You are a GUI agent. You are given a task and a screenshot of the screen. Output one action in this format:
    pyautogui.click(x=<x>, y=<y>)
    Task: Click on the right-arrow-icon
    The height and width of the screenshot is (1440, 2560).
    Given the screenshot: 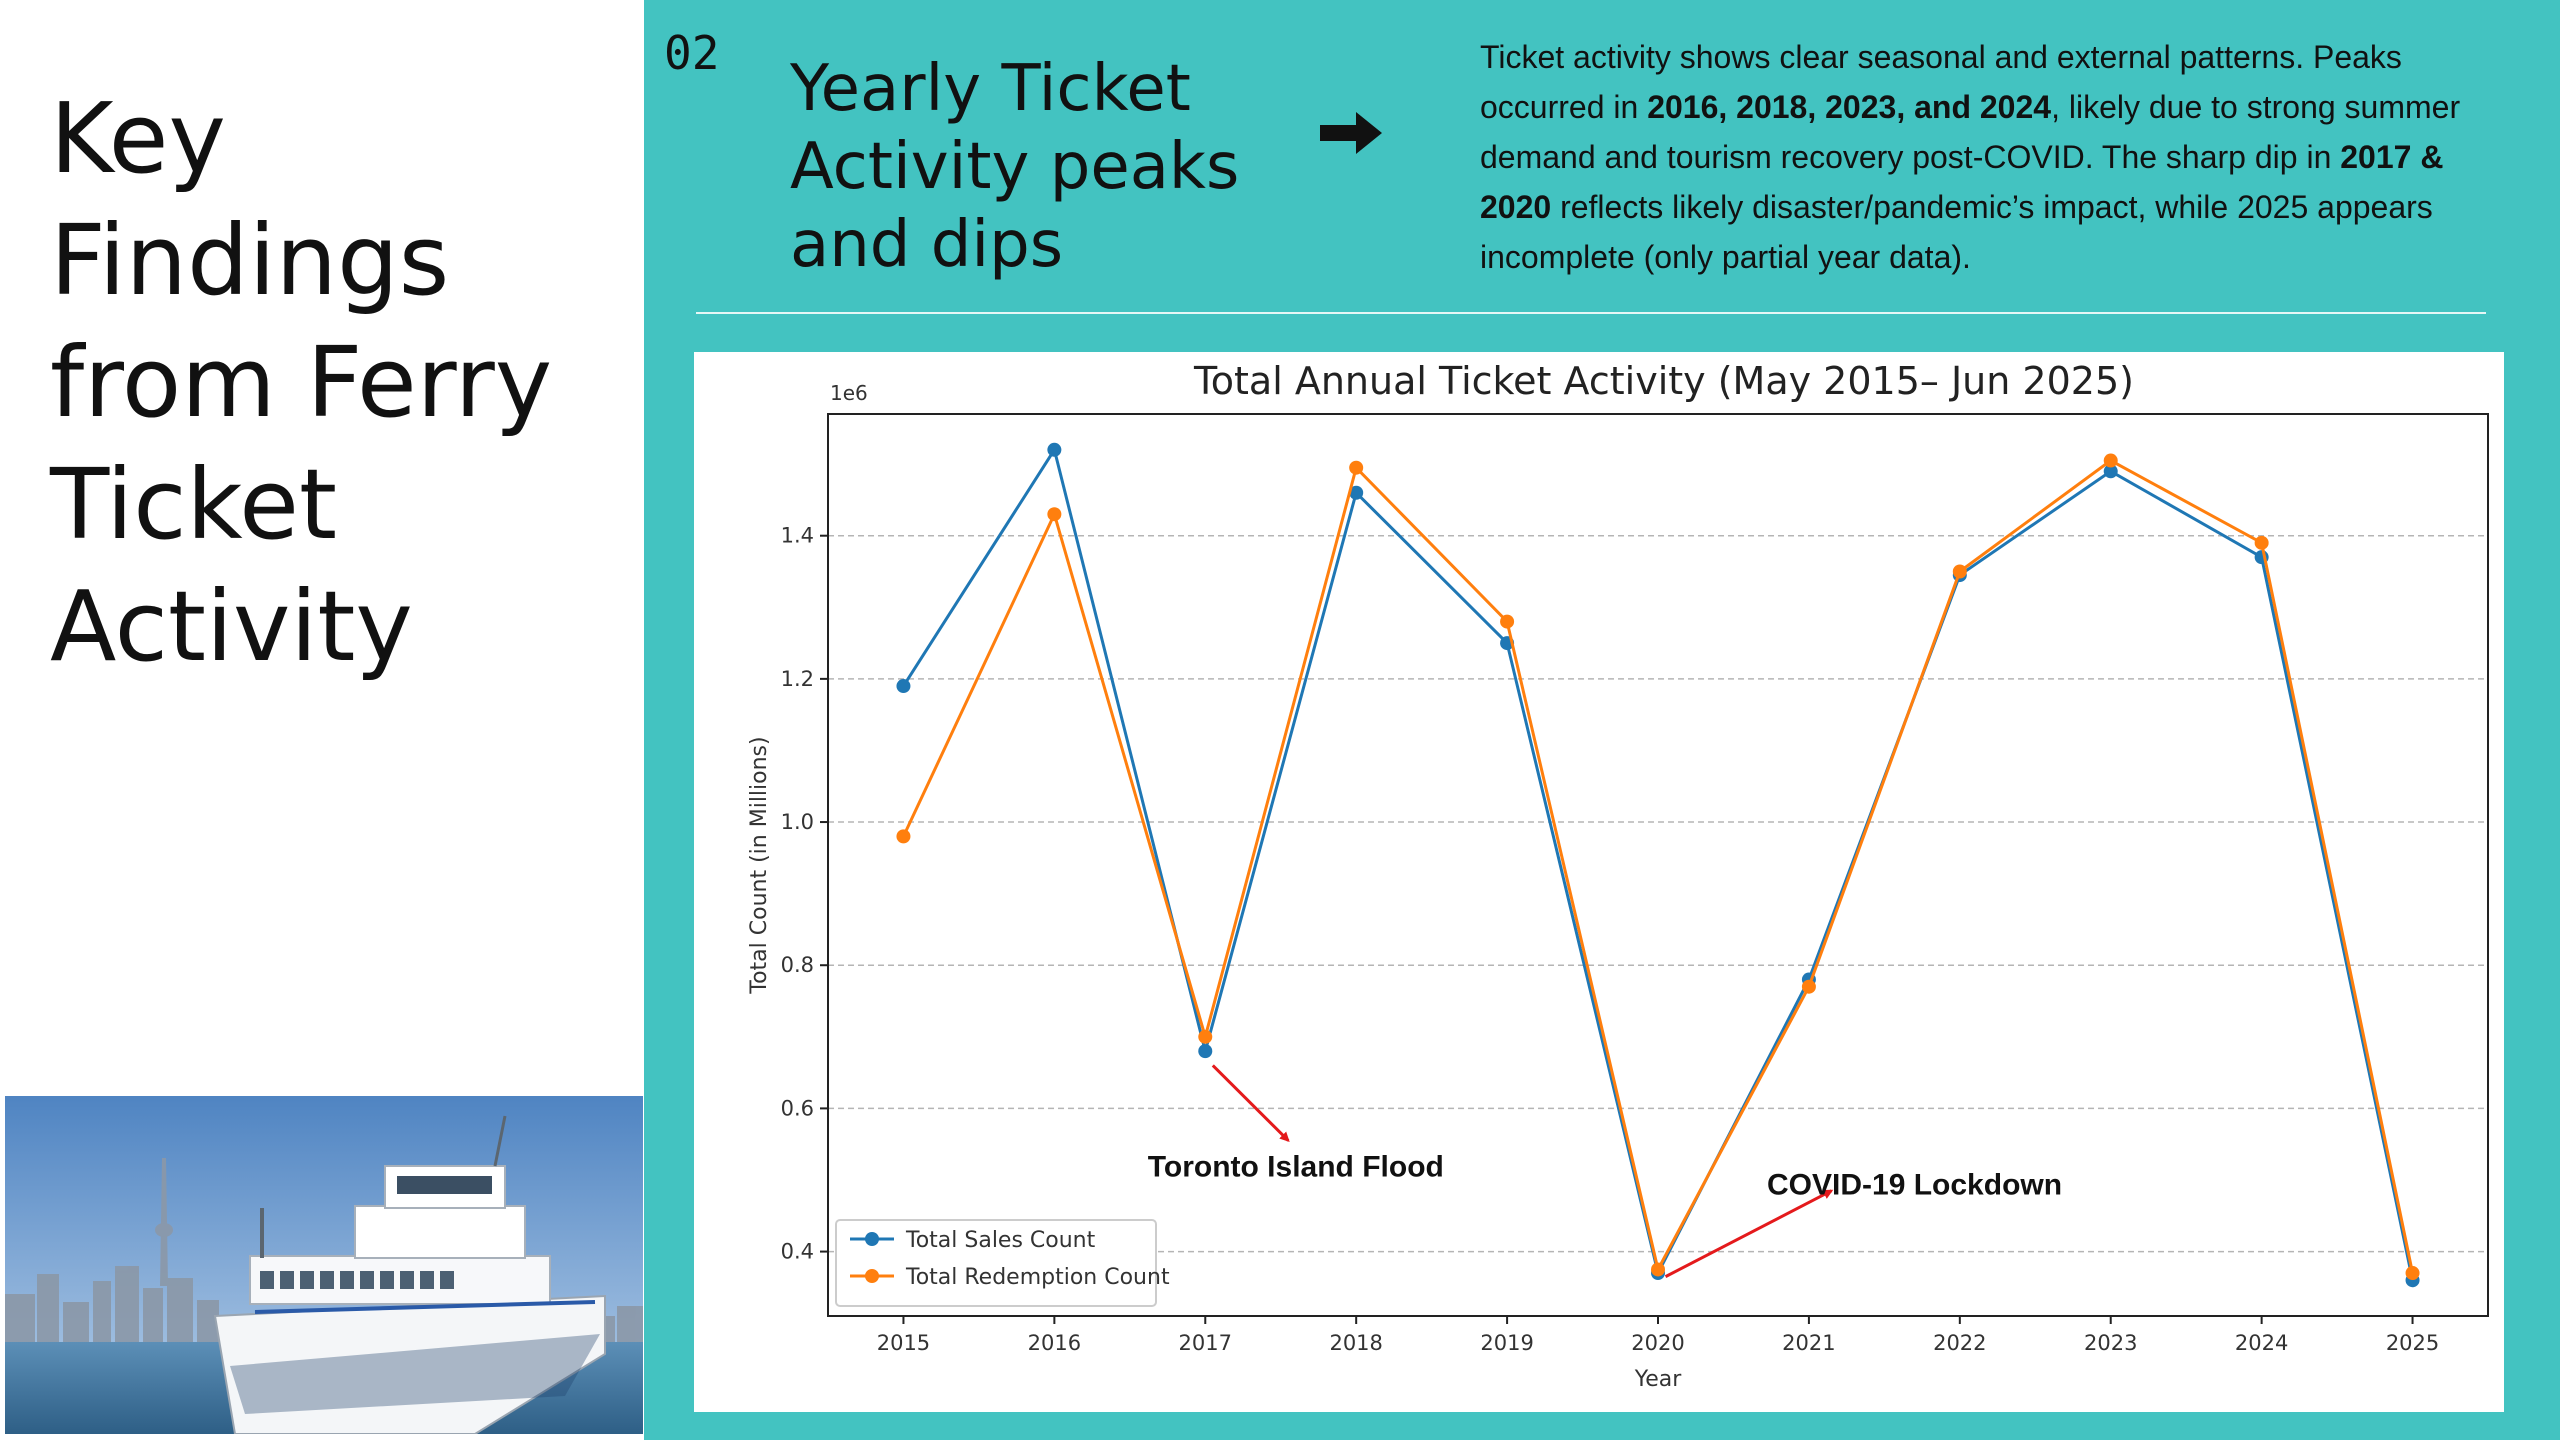 What is the action you would take?
    pyautogui.click(x=1351, y=133)
    